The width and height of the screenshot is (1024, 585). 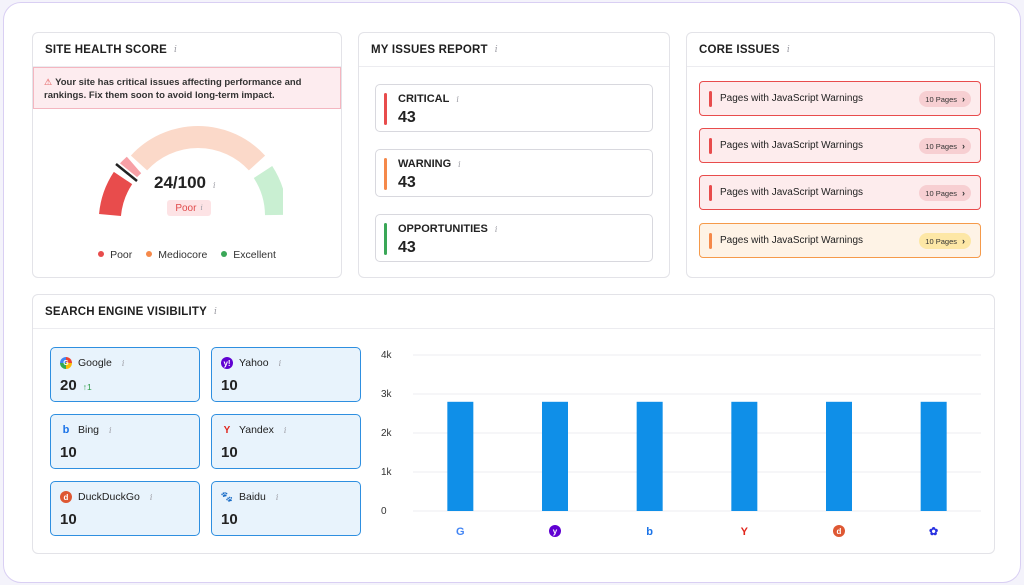 What do you see at coordinates (198, 148) in the screenshot?
I see `gauge-track-mediocre` at bounding box center [198, 148].